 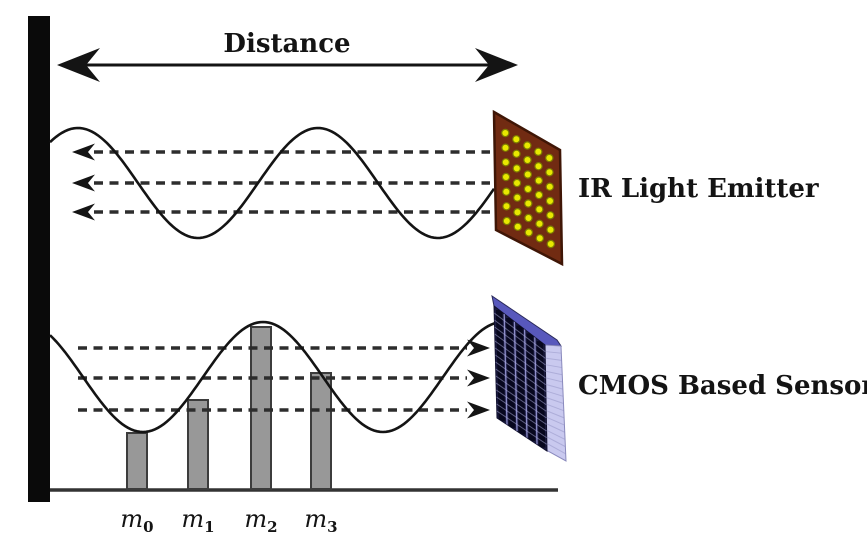 What do you see at coordinates (136, 520) in the screenshot?
I see `sample-label: m0` at bounding box center [136, 520].